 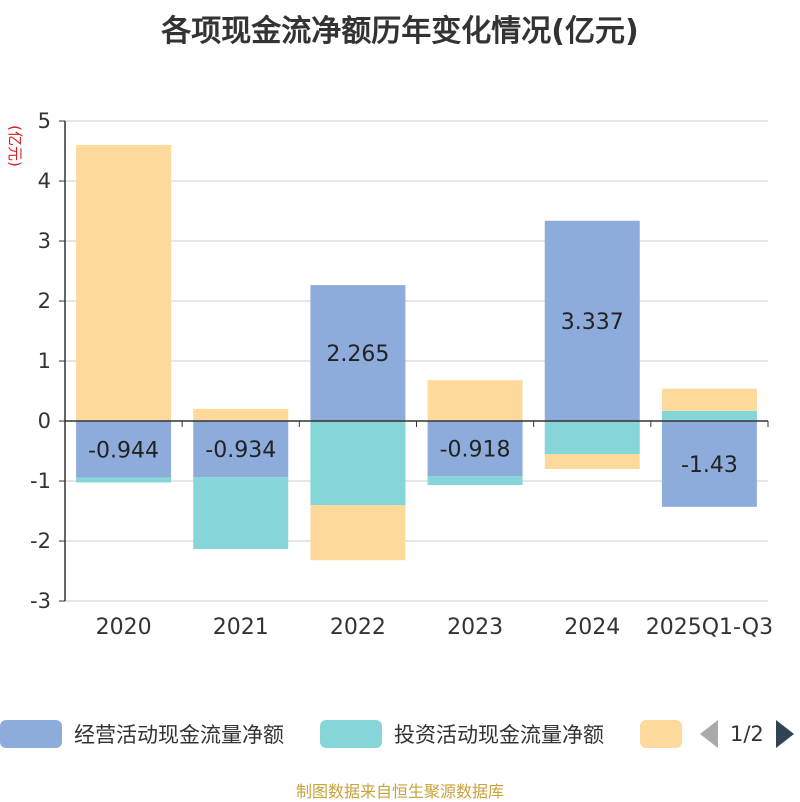 I want to click on x-tick-label-4: 2024, so click(x=592, y=627).